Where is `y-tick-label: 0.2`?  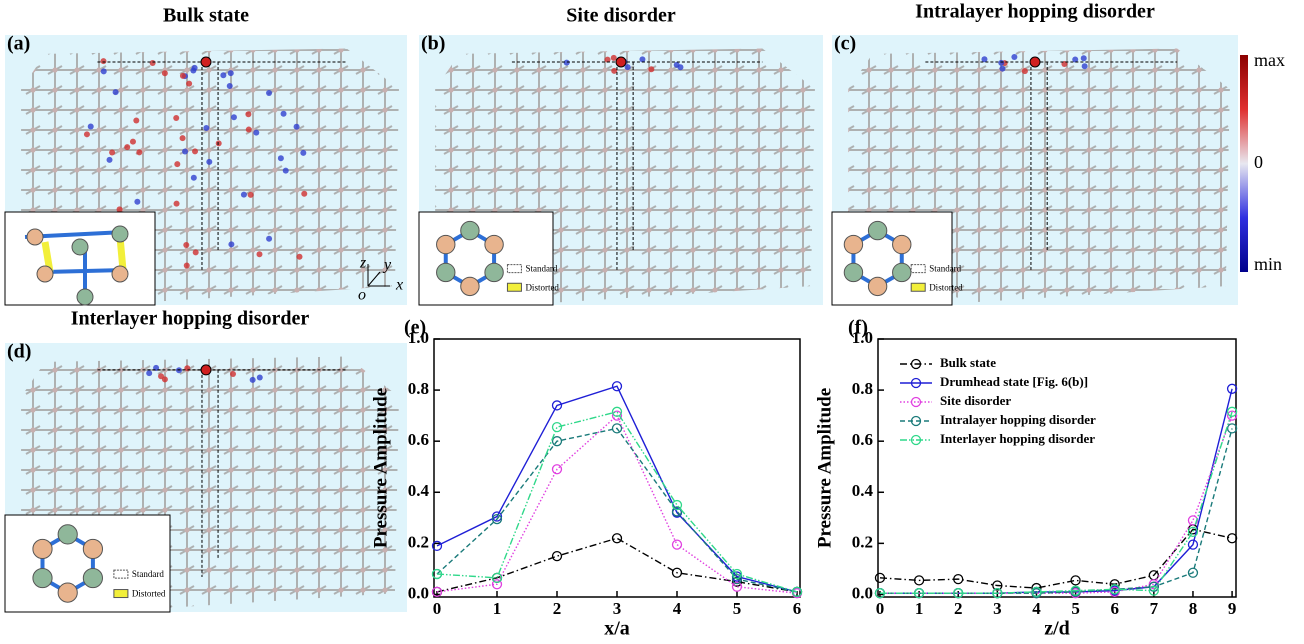 y-tick-label: 0.2 is located at coordinates (862, 541).